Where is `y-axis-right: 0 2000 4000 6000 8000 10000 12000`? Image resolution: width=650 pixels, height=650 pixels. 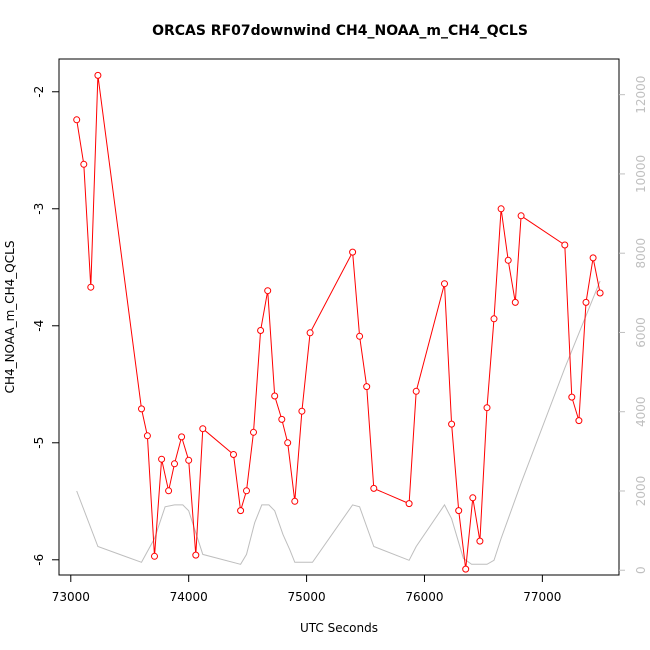
y-axis-right: 0 2000 4000 6000 8000 10000 12000 is located at coordinates (633, 325).